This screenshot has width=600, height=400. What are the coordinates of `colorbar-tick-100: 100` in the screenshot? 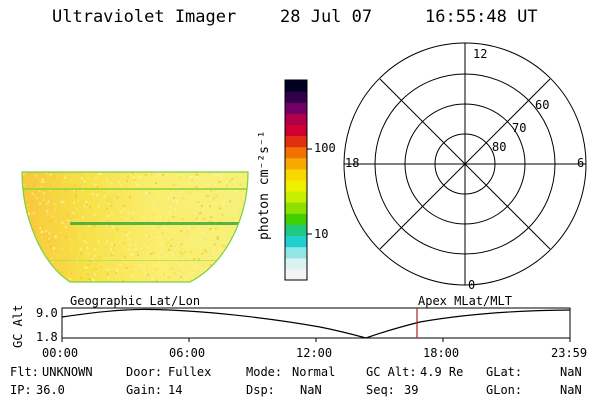 It's located at (325, 148).